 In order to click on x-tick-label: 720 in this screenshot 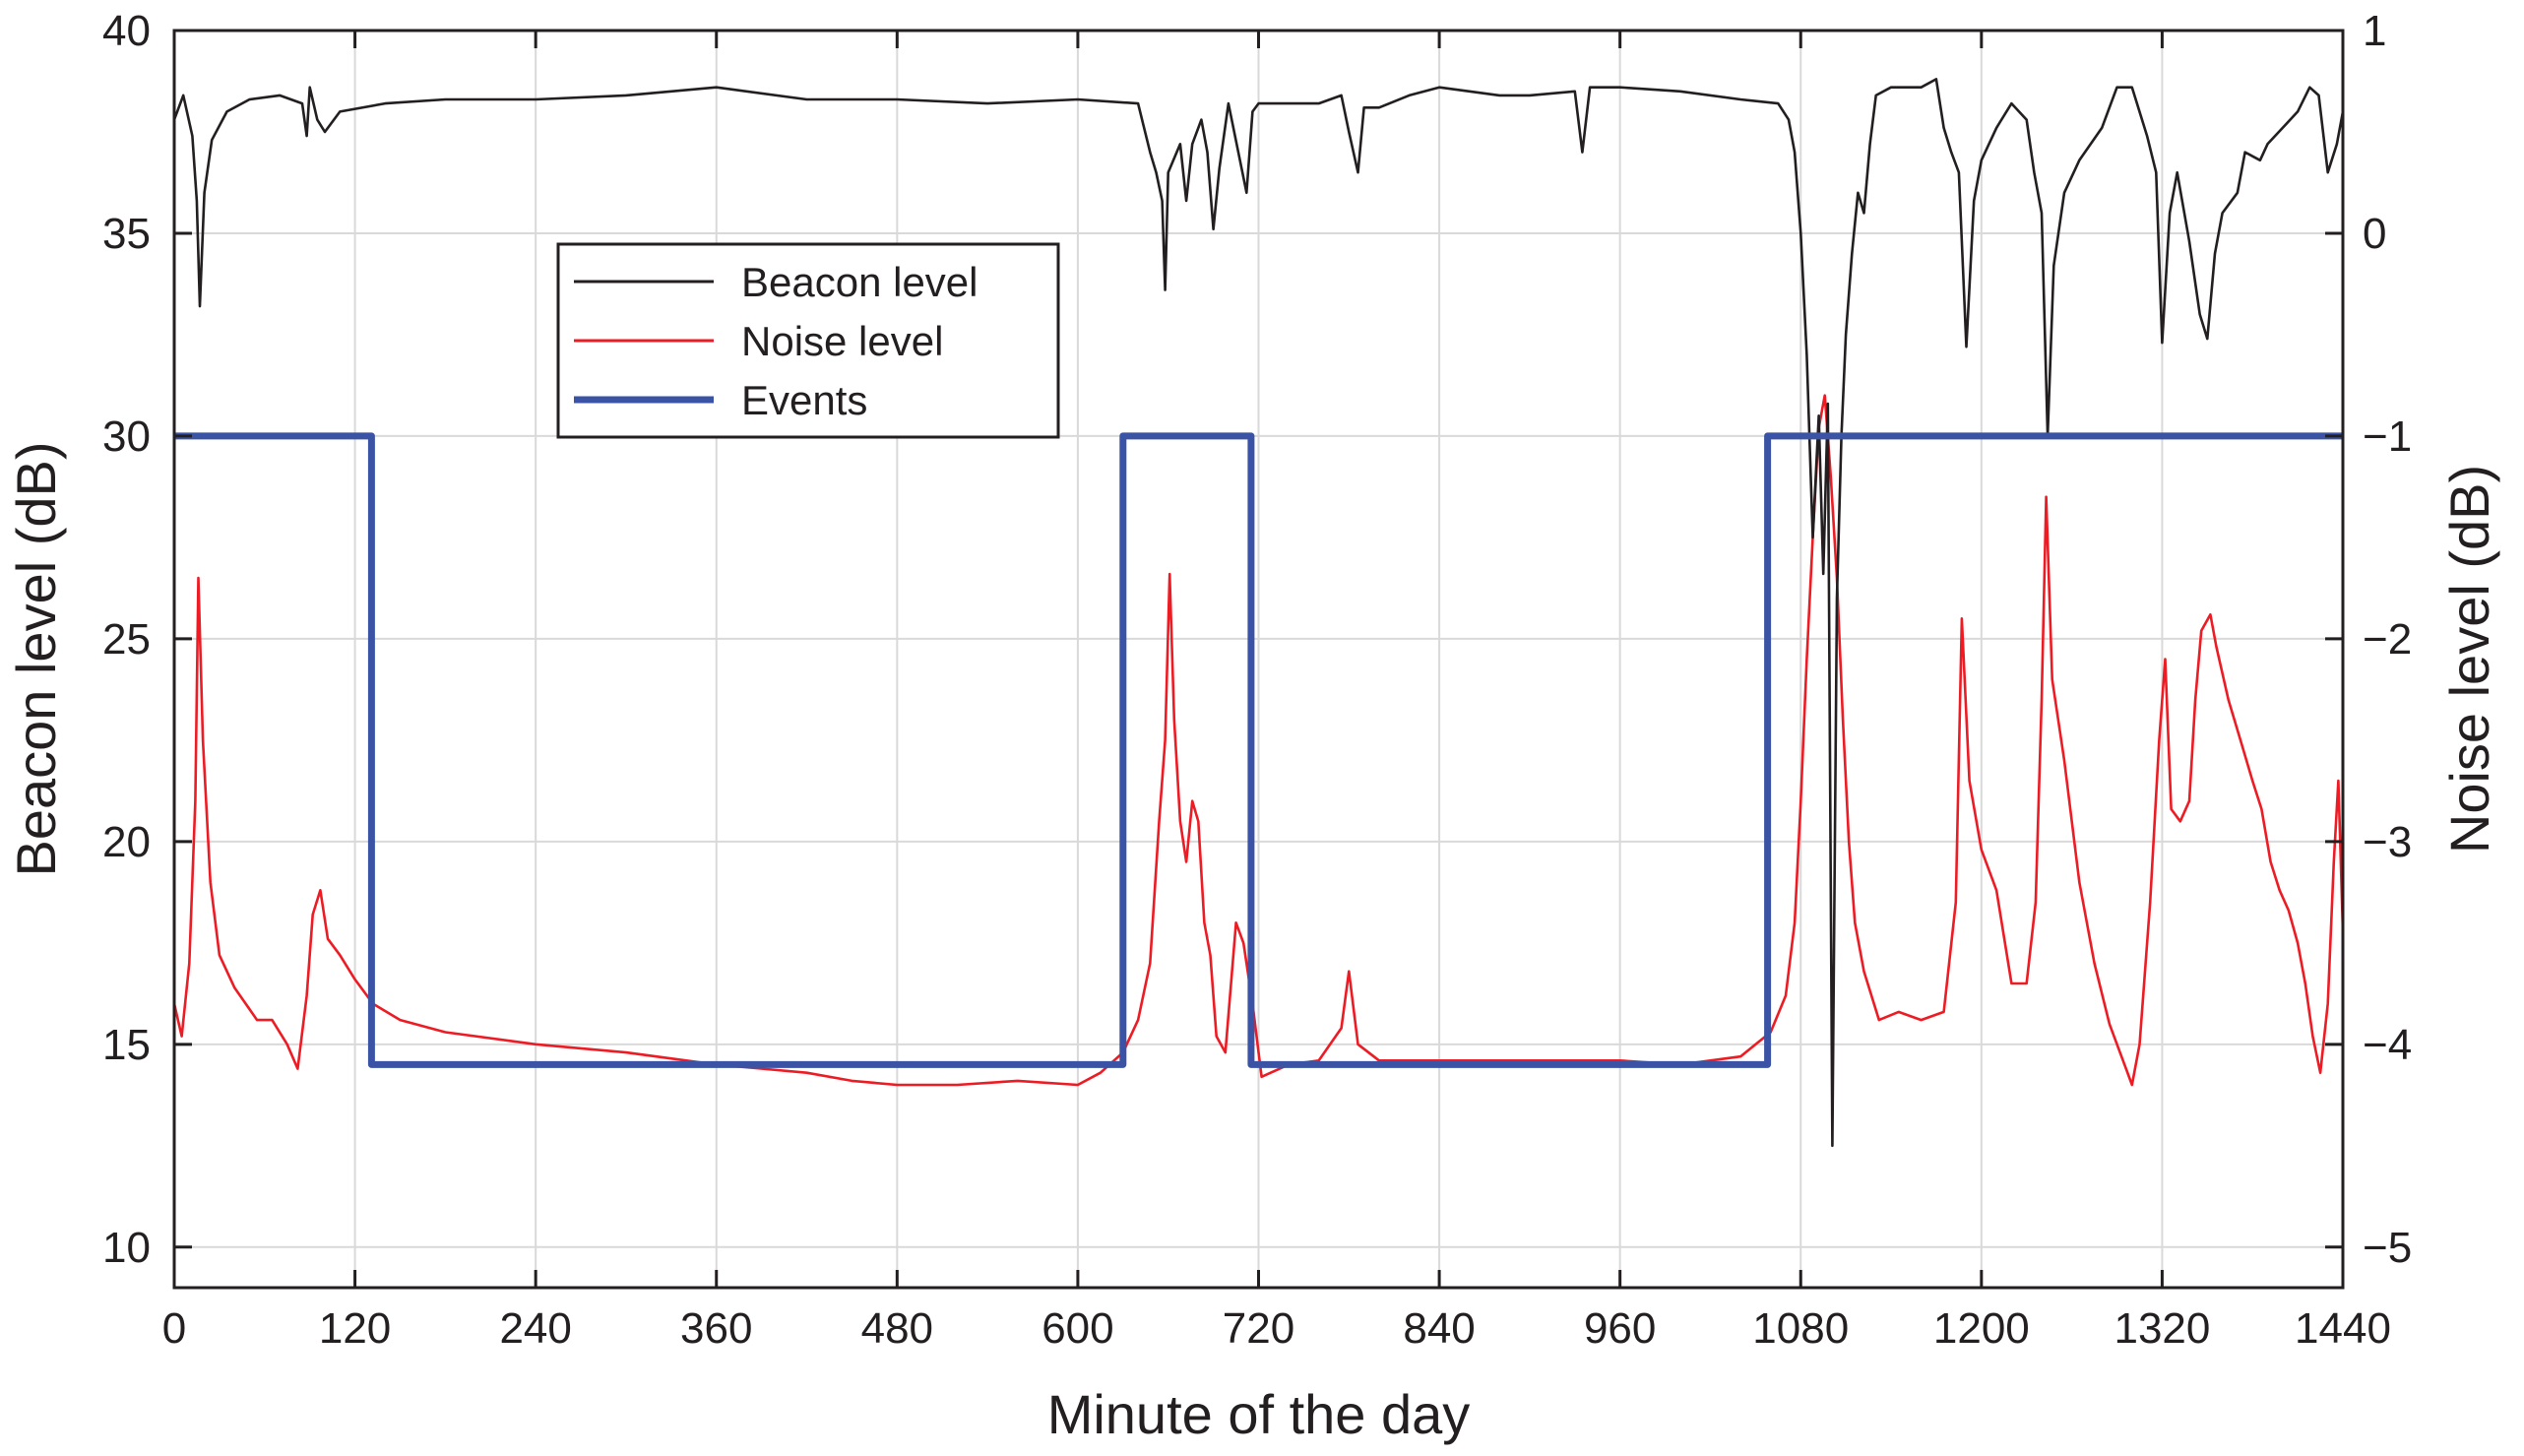, I will do `click(1258, 1328)`.